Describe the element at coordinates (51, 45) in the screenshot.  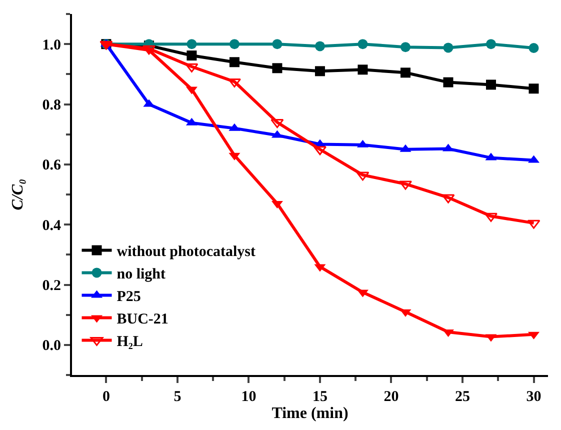
I see `y-tick-label: 1.0` at that location.